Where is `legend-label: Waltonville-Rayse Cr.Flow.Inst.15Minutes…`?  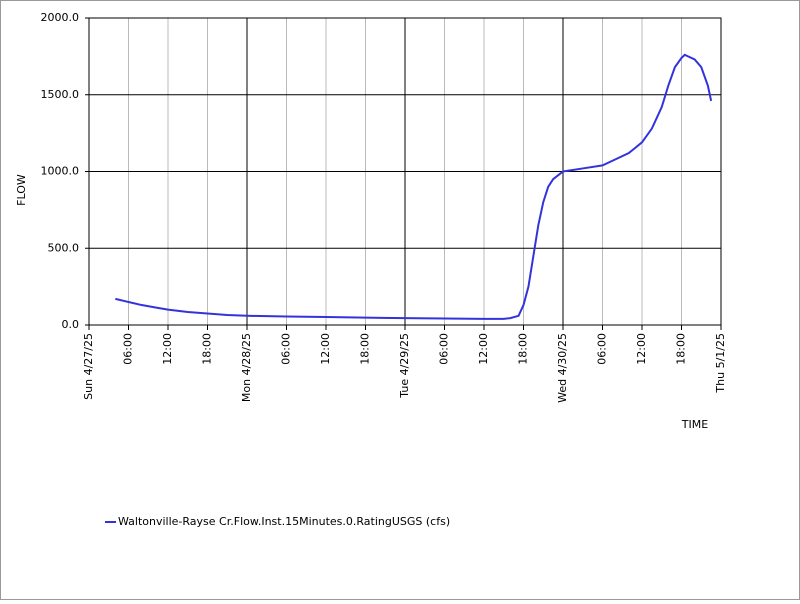
legend-label: Waltonville-Rayse Cr.Flow.Inst.15Minutes… is located at coordinates (284, 521).